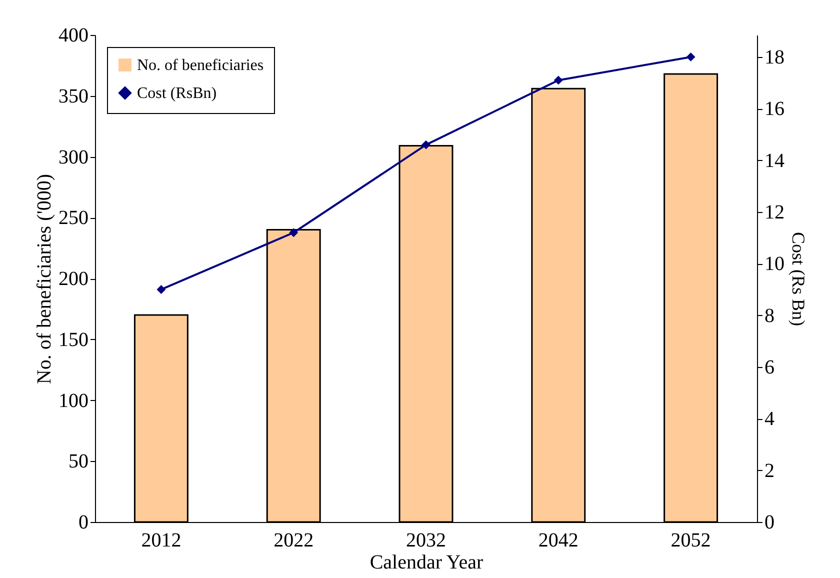 Image resolution: width=840 pixels, height=578 pixels. I want to click on x-tick-label: 2022, so click(294, 541).